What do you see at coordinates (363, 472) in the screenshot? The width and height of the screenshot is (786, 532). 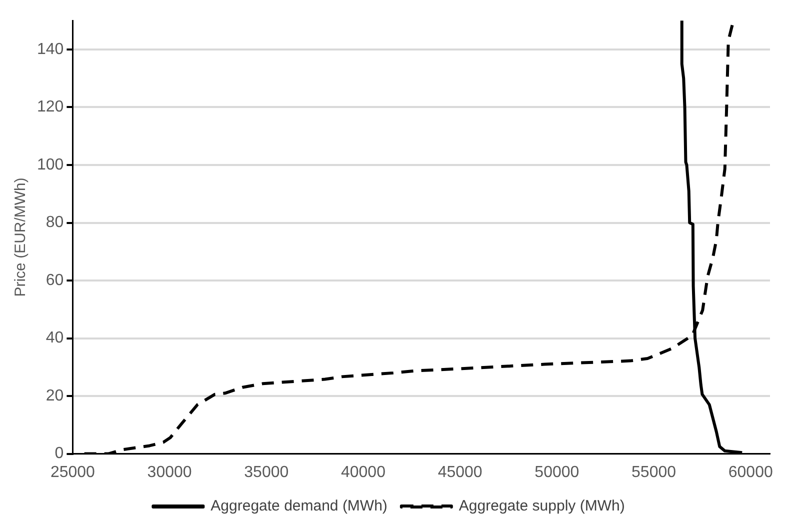 I see `x-tick-label: 40000` at bounding box center [363, 472].